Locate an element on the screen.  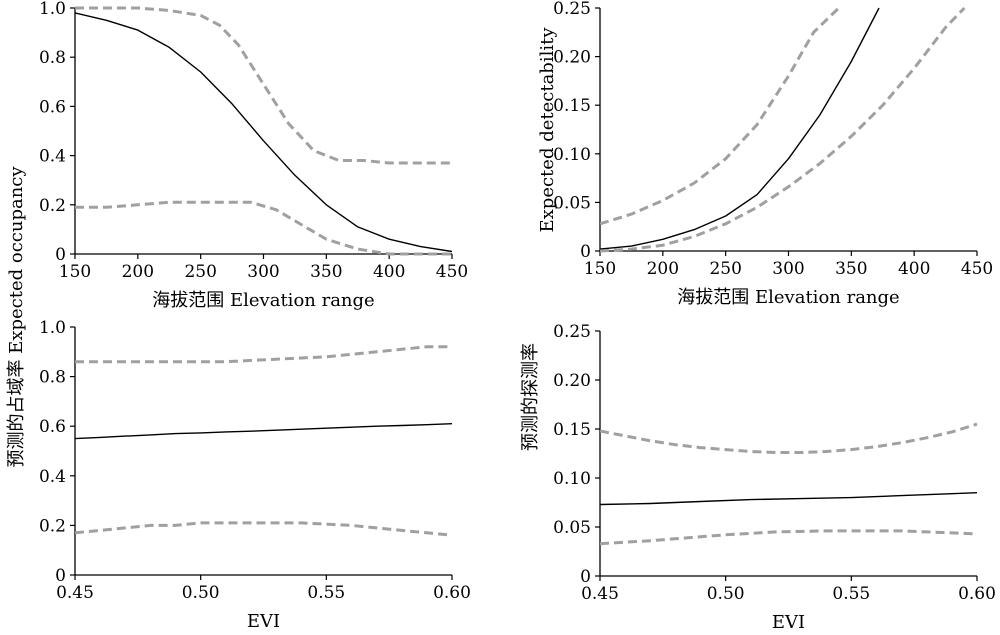
left-y-axis-label: 预测的占域率 Expected occupancy is located at coordinates (16, 317).